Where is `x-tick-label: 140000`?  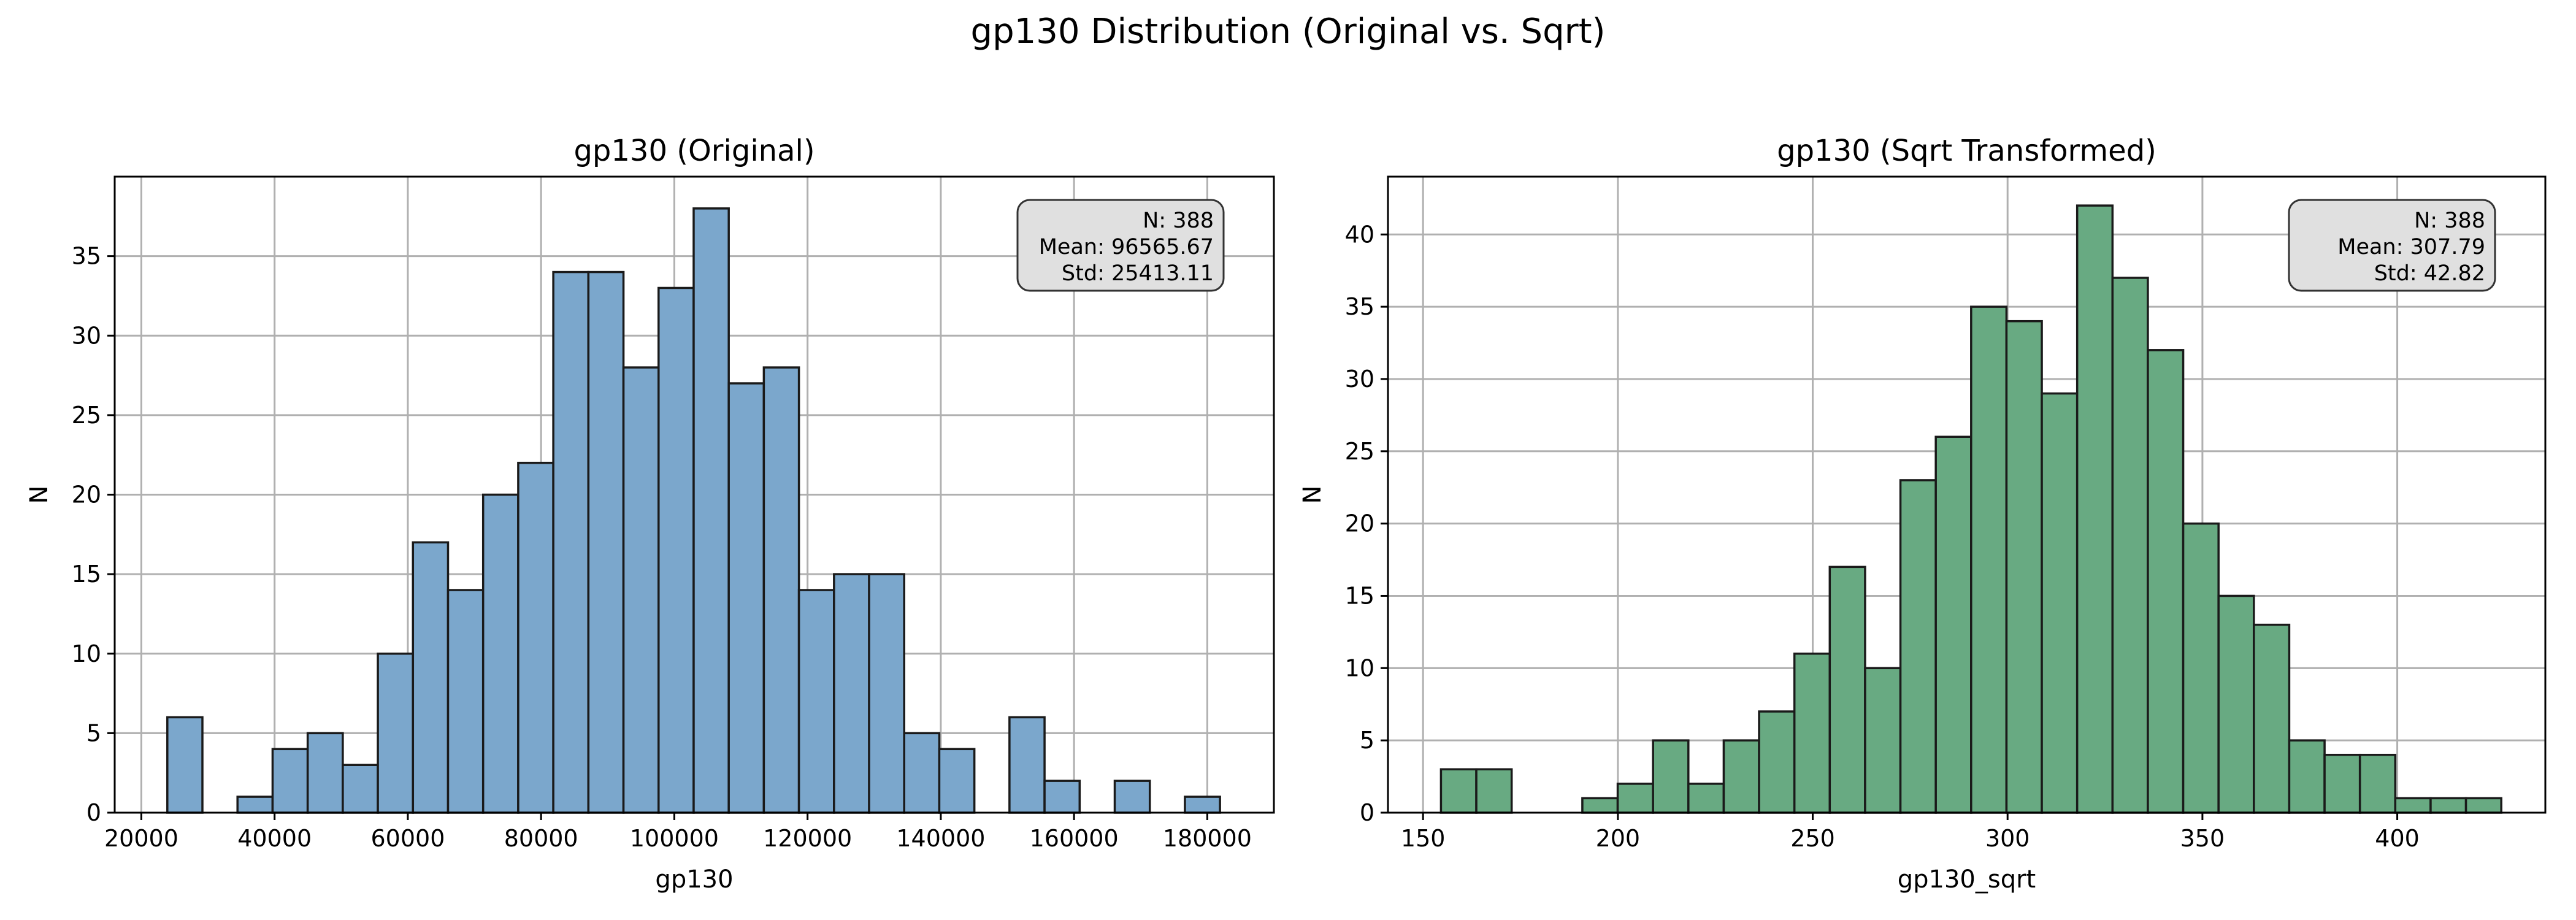 x-tick-label: 140000 is located at coordinates (940, 838).